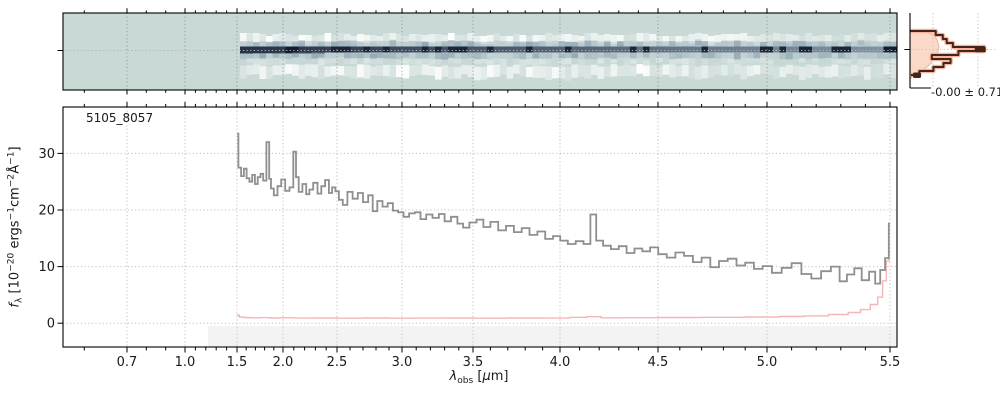 Image resolution: width=1000 pixels, height=400 pixels. Describe the element at coordinates (15, 236) in the screenshot. I see `label-segment: ergs` at that location.